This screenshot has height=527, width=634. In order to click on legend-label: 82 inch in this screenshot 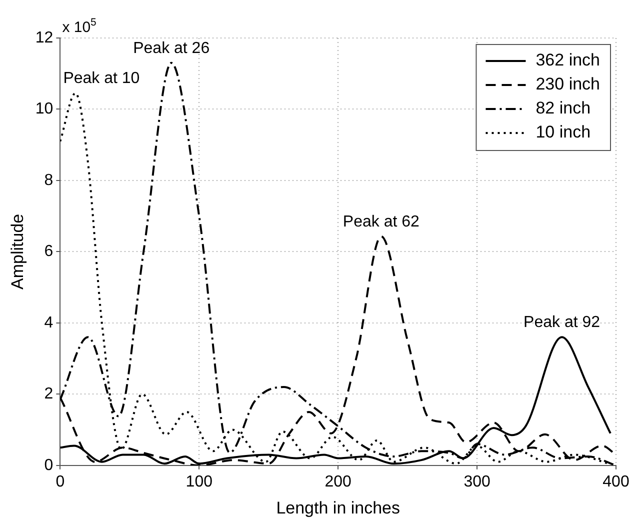, I will do `click(563, 108)`.